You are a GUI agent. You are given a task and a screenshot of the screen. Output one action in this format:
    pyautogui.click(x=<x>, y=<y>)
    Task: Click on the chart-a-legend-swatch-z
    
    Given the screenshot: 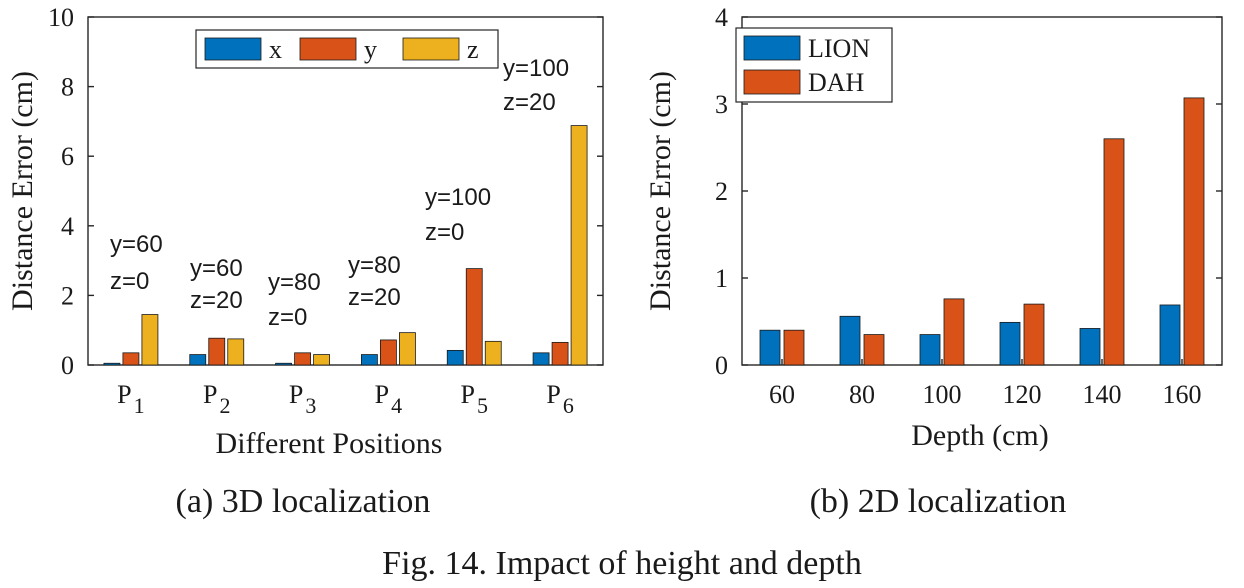 What is the action you would take?
    pyautogui.click(x=431, y=49)
    